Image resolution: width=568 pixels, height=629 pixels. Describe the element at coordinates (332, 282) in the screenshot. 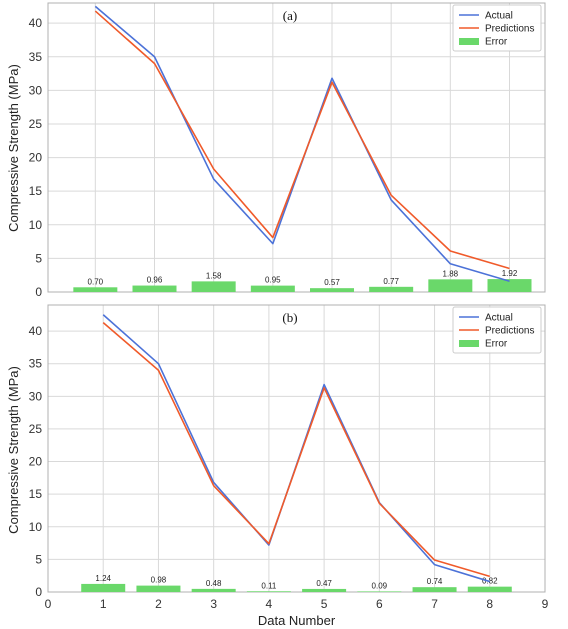

I see `error-data-label: 0.57` at that location.